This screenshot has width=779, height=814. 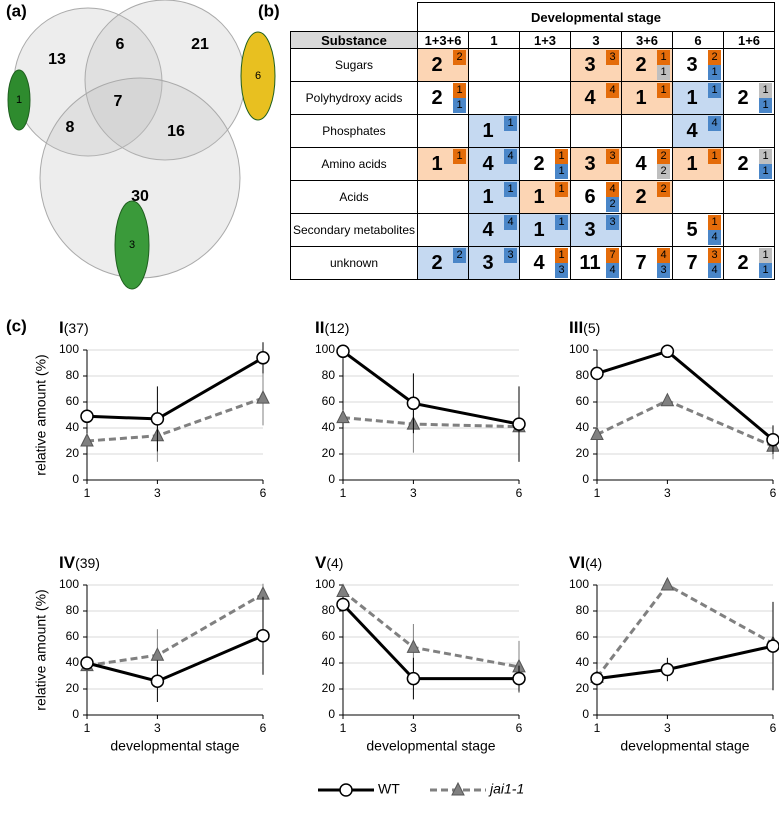 I want to click on legend-label: jai1-1, so click(x=506, y=789).